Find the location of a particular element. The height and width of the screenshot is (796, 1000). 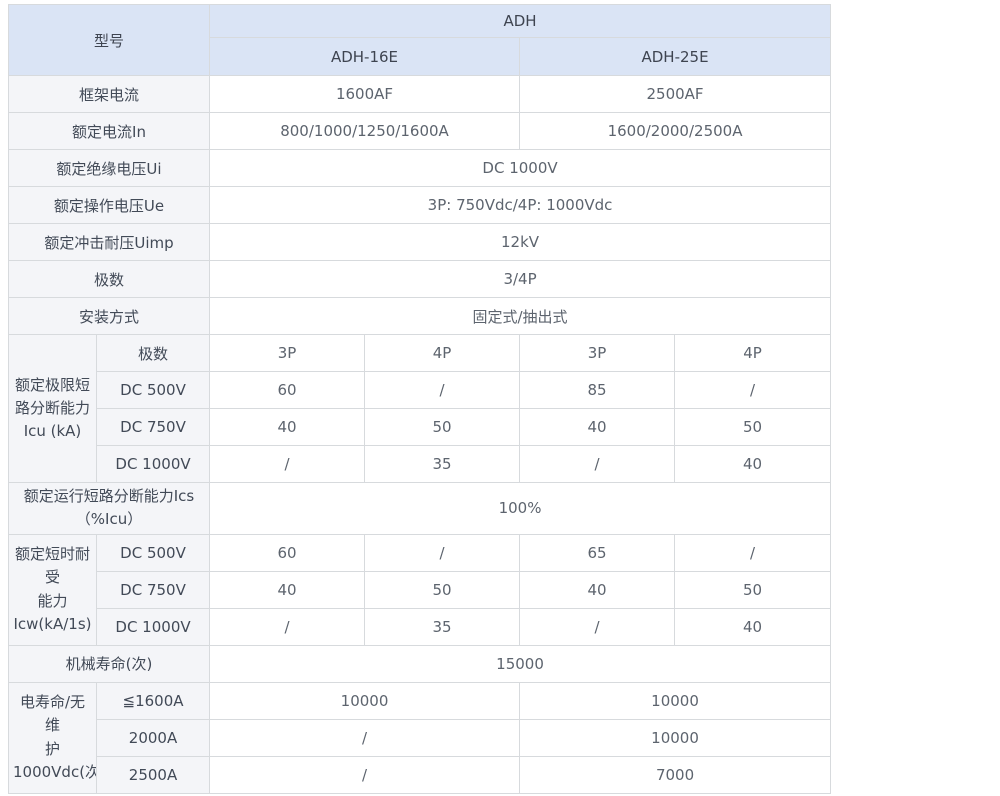

icu-poles-25e-4p: 4P is located at coordinates (753, 353).